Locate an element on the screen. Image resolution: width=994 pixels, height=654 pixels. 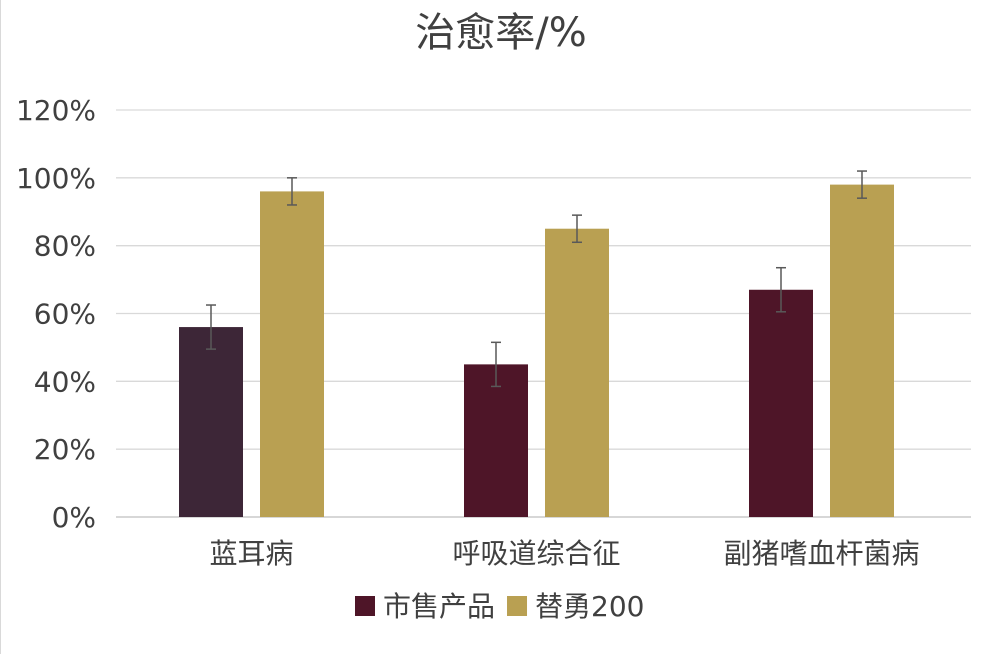
y-tick-label: 120% is located at coordinates (56, 110).